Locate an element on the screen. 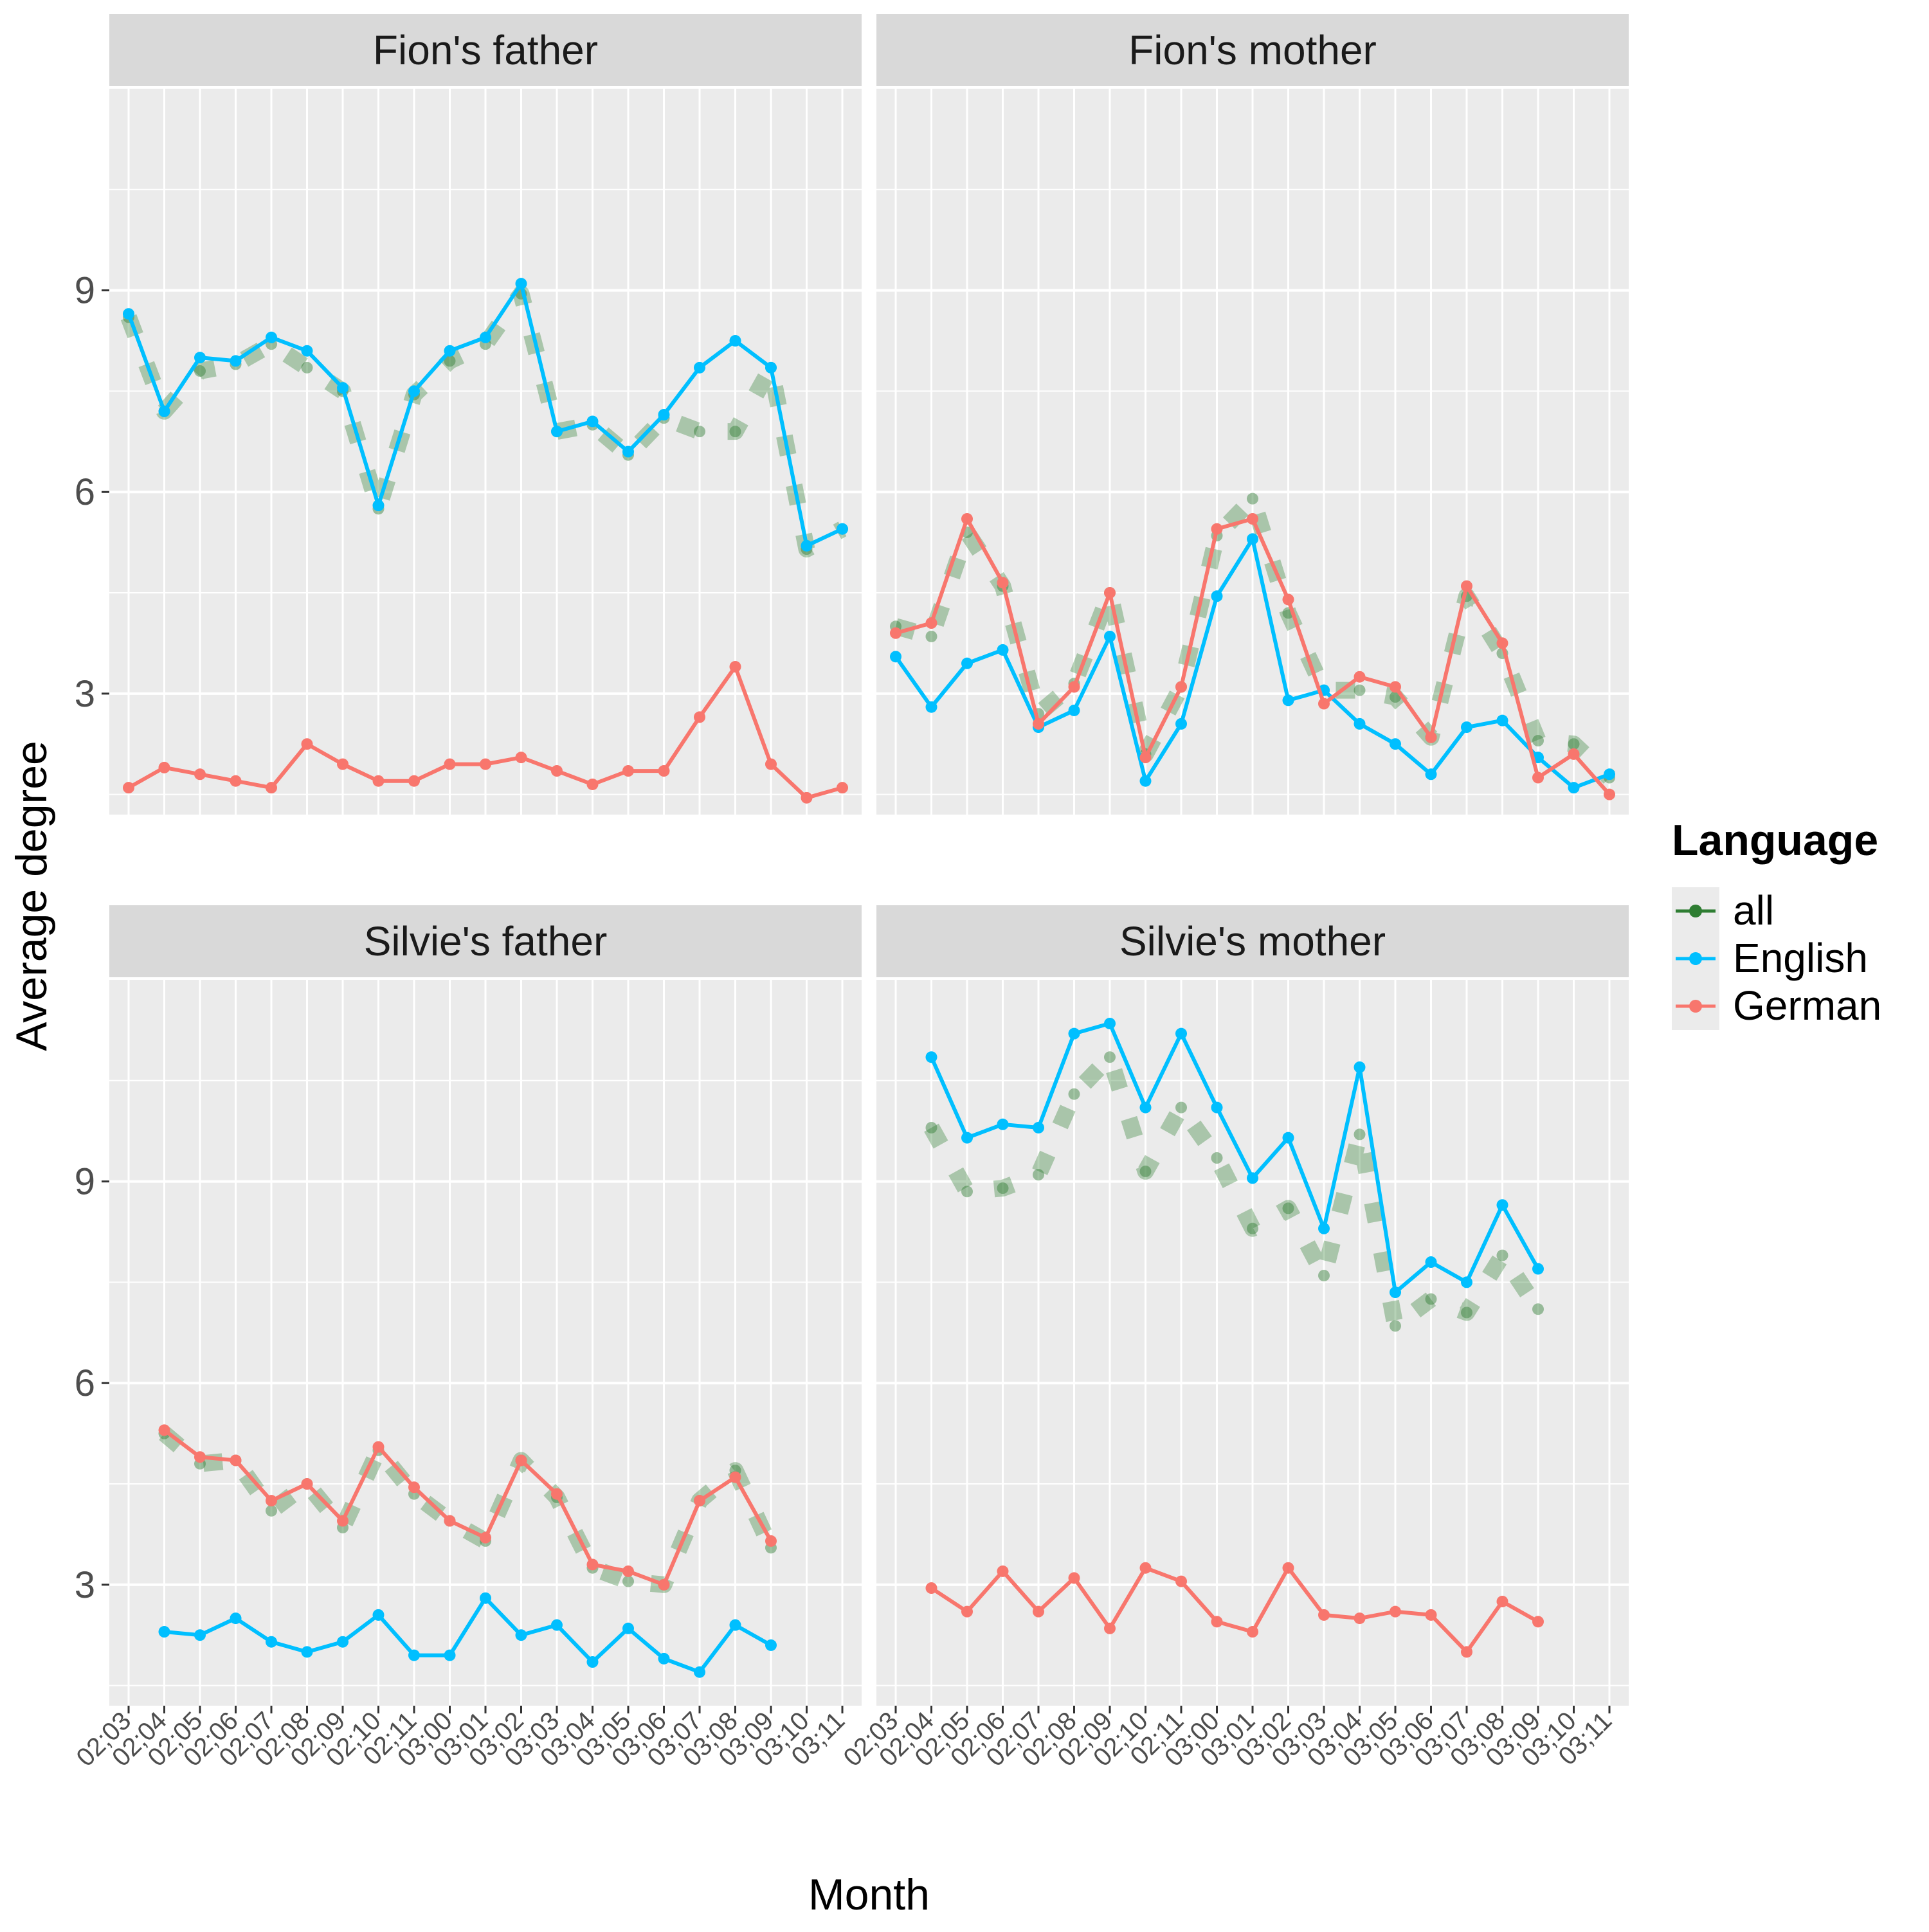 The image size is (1929, 1932). y-axis-title: Average degree is located at coordinates (31, 896).